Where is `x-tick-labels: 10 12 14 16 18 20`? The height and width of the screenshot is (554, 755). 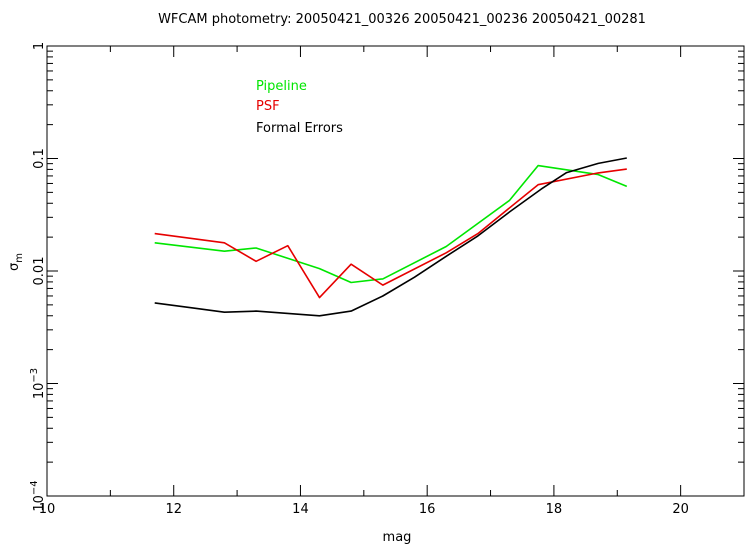
x-tick-labels: 10 12 14 16 18 20 is located at coordinates (364, 509).